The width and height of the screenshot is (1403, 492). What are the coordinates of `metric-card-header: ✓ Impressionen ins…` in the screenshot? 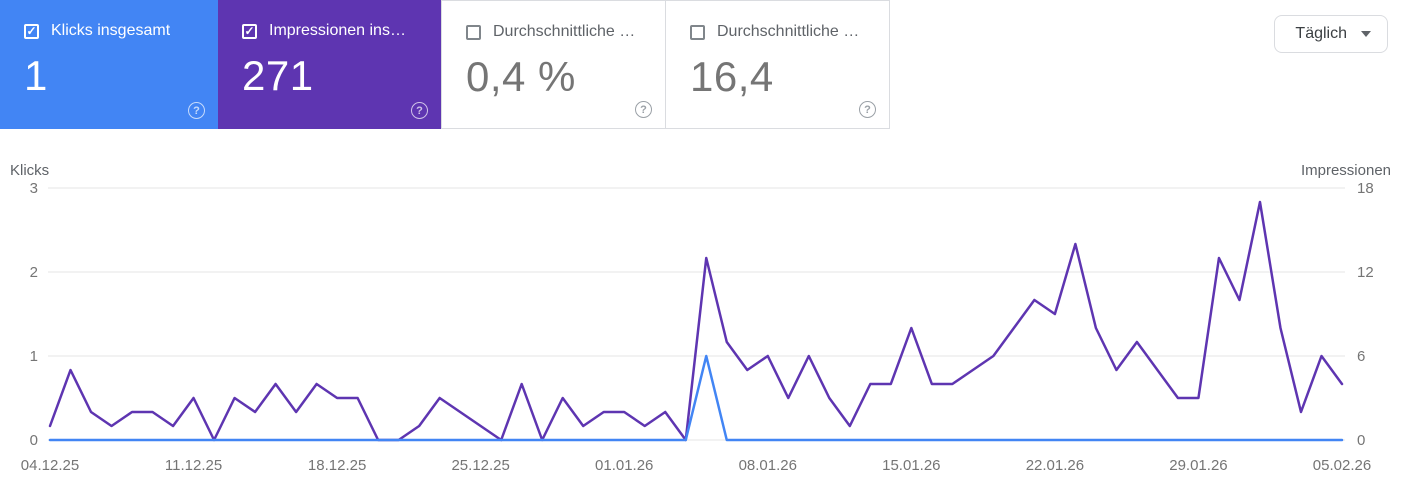 It's located at (331, 31).